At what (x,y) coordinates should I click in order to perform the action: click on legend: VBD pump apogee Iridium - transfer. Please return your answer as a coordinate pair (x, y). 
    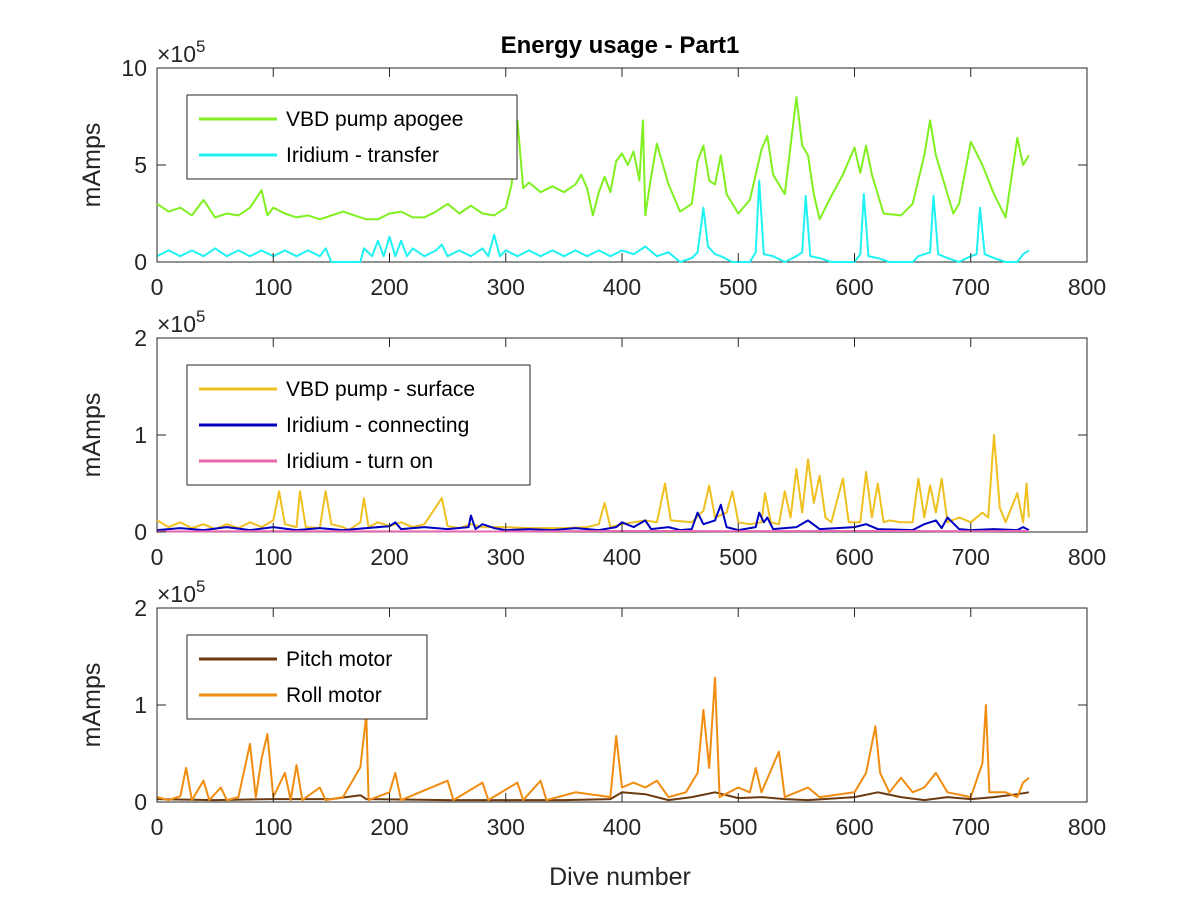
    Looking at the image, I should click on (352, 137).